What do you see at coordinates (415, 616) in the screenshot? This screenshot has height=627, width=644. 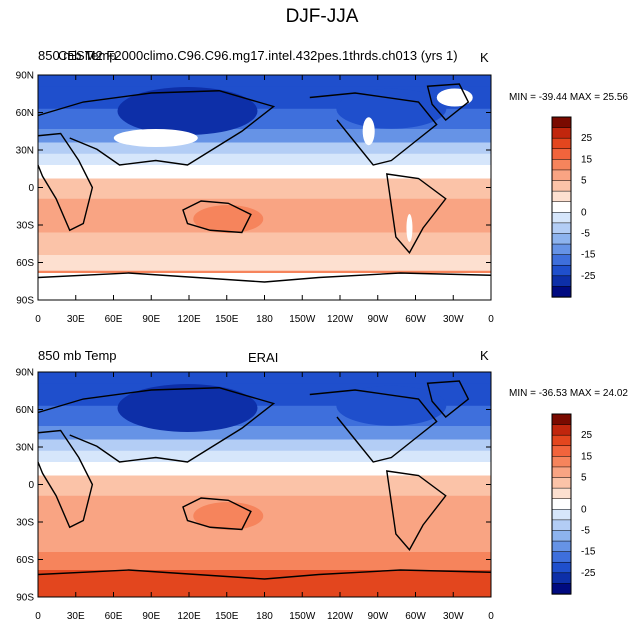 I see `lon-tick-label: 60W` at bounding box center [415, 616].